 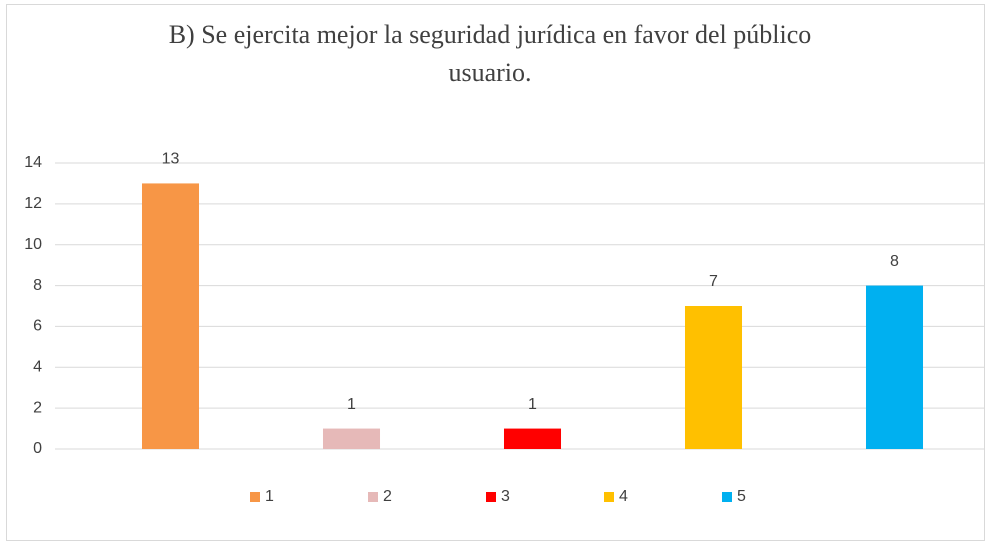 I want to click on data-label: 8, so click(x=894, y=261).